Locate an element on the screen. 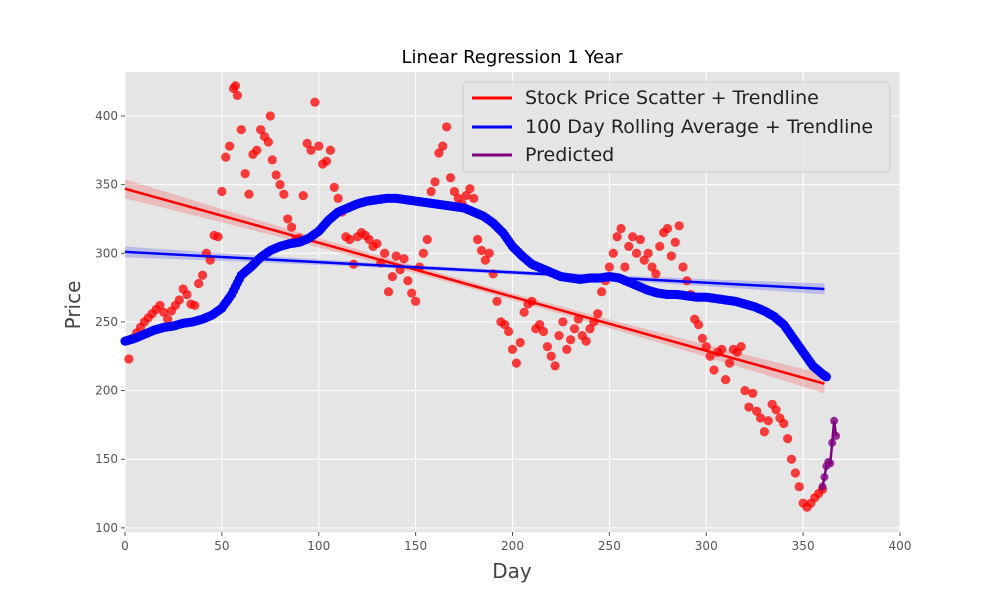 This screenshot has width=1000, height=600. y-tick-label: 300 is located at coordinates (106, 253).